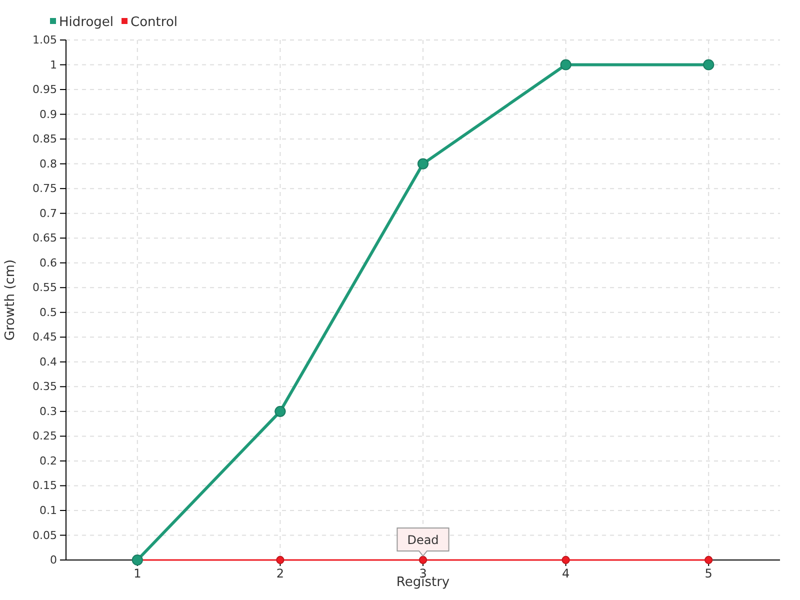  Describe the element at coordinates (48, 411) in the screenshot. I see `y-tick-label: 0.3` at that location.